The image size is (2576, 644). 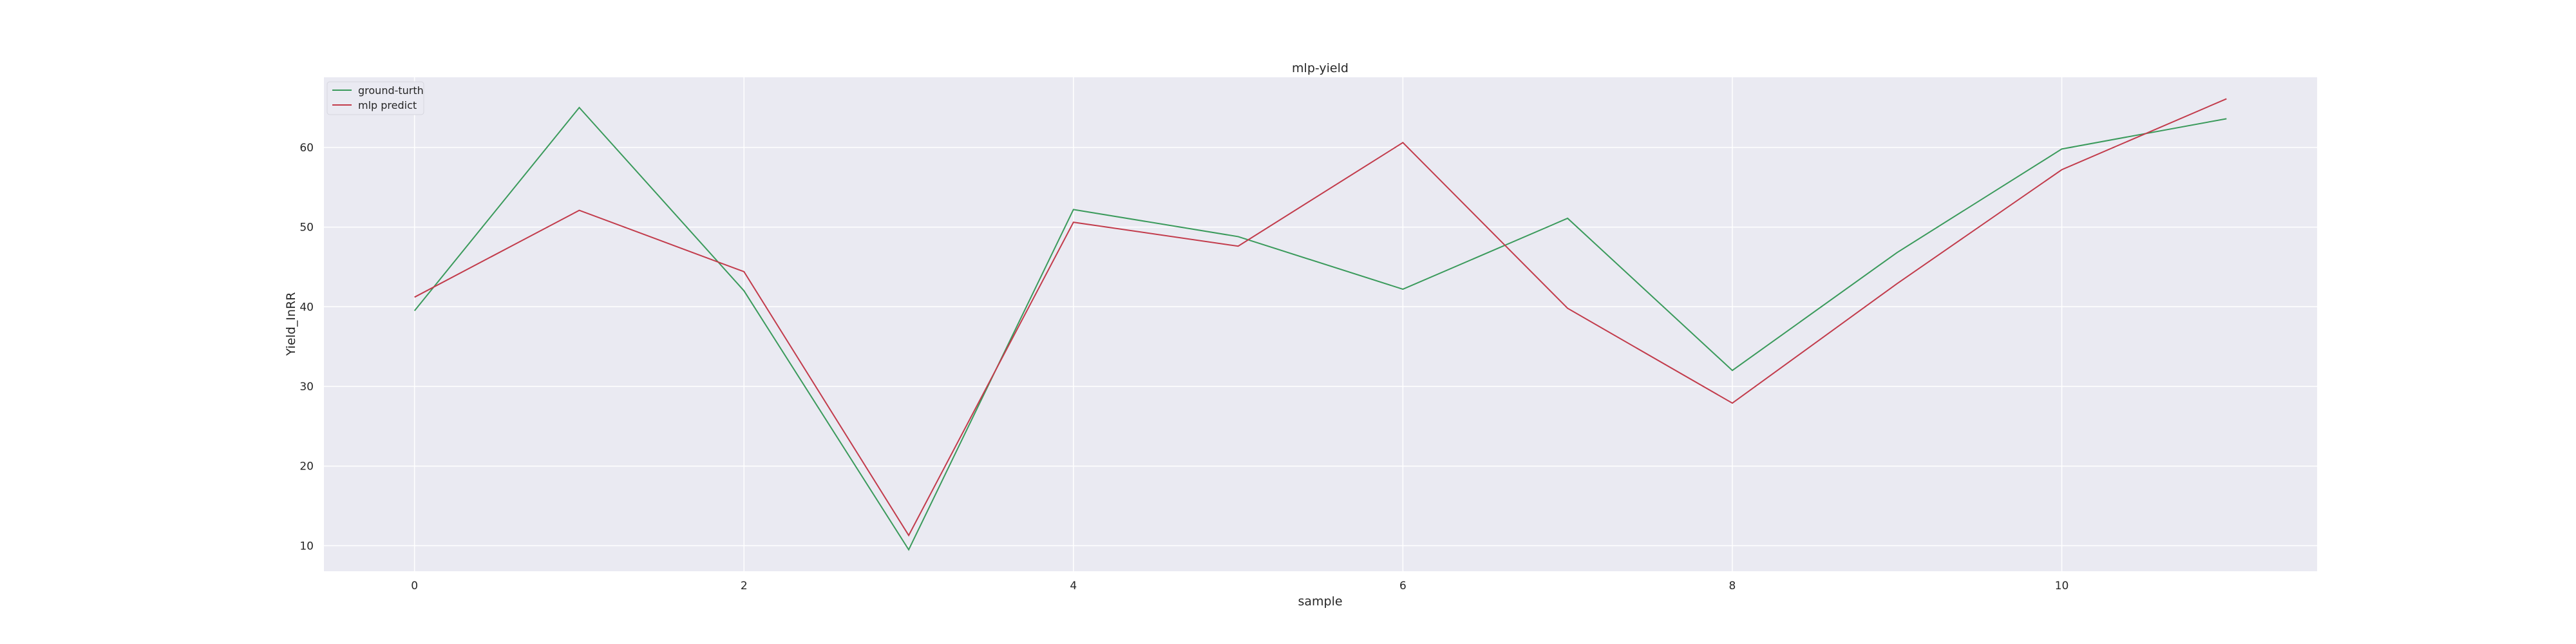 What do you see at coordinates (306, 307) in the screenshot?
I see `y-tick-label: 40` at bounding box center [306, 307].